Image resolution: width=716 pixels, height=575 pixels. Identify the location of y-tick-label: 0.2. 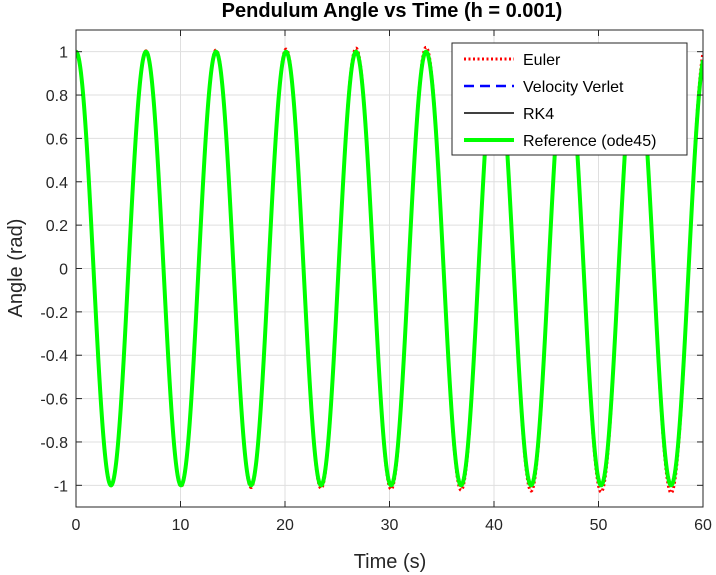
(57, 226).